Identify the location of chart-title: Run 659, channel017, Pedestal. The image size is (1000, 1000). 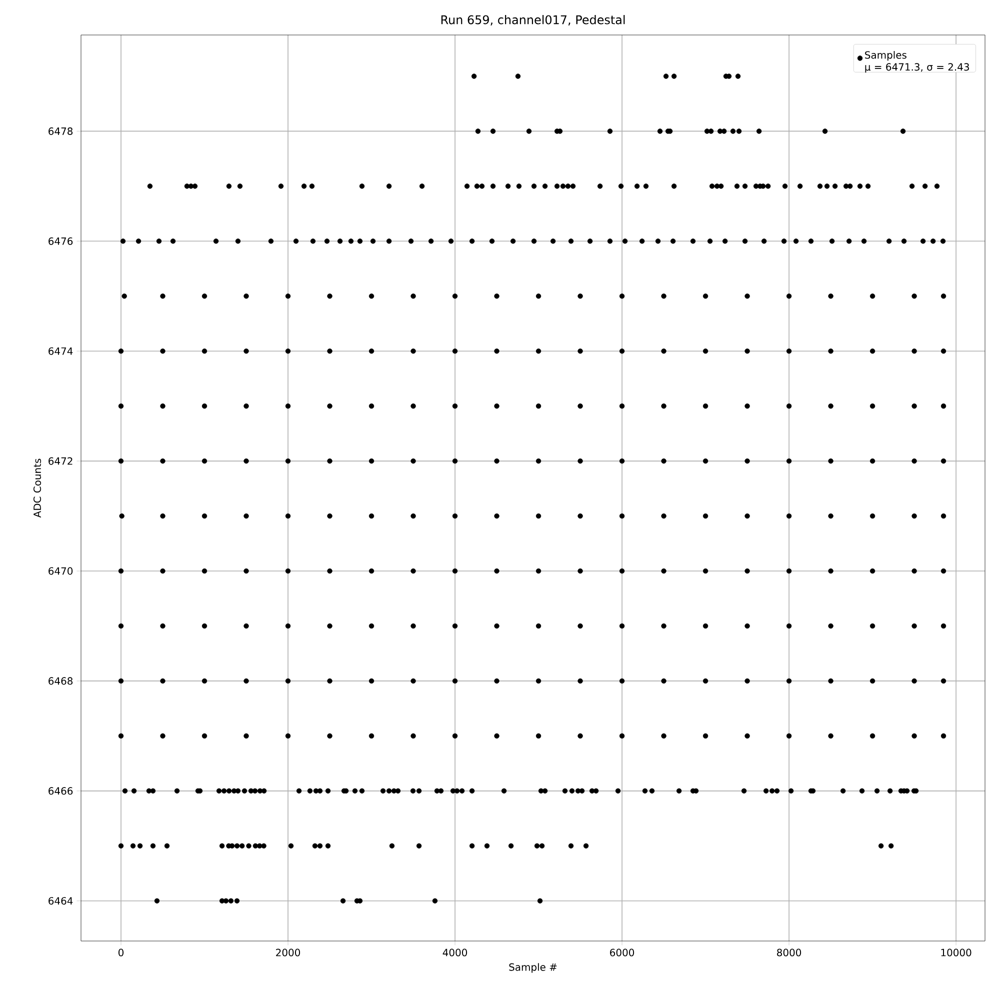
(533, 20).